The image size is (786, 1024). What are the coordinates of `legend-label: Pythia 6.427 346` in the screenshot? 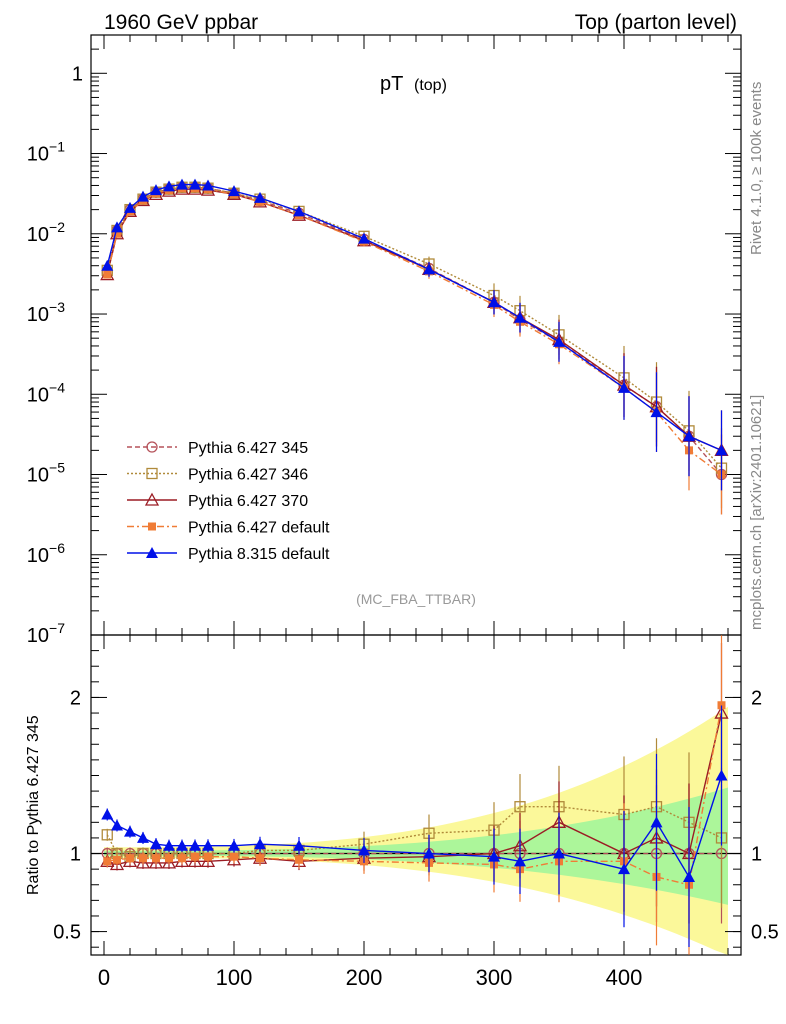 It's located at (248, 475).